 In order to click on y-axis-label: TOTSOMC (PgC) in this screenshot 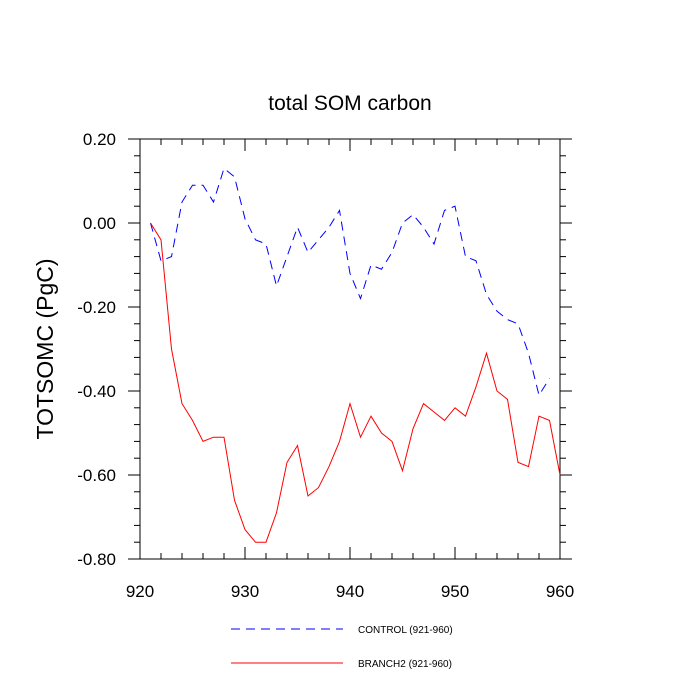, I will do `click(45, 348)`.